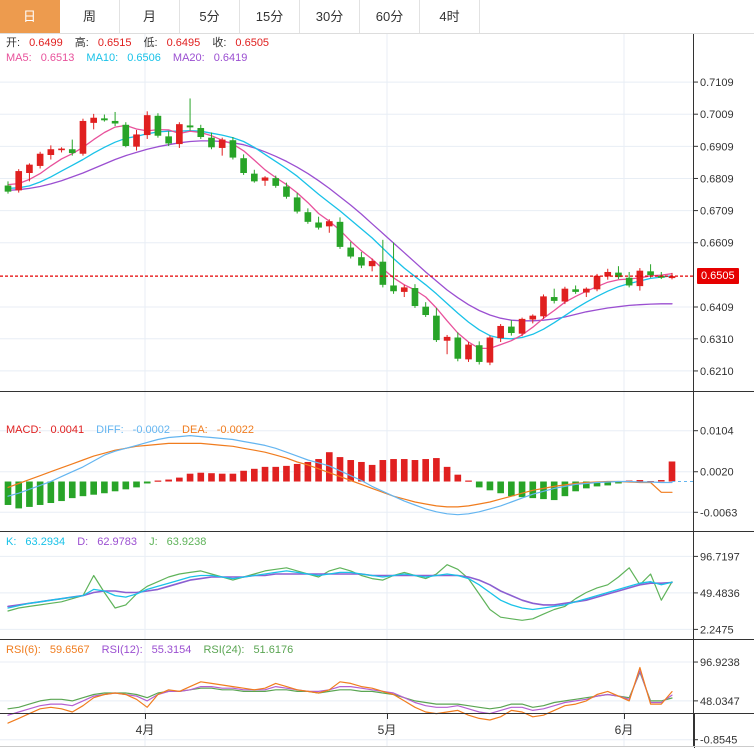 The height and width of the screenshot is (748, 754). Describe the element at coordinates (273, 650) in the screenshot. I see `rsi24-value: 51.6176` at that location.